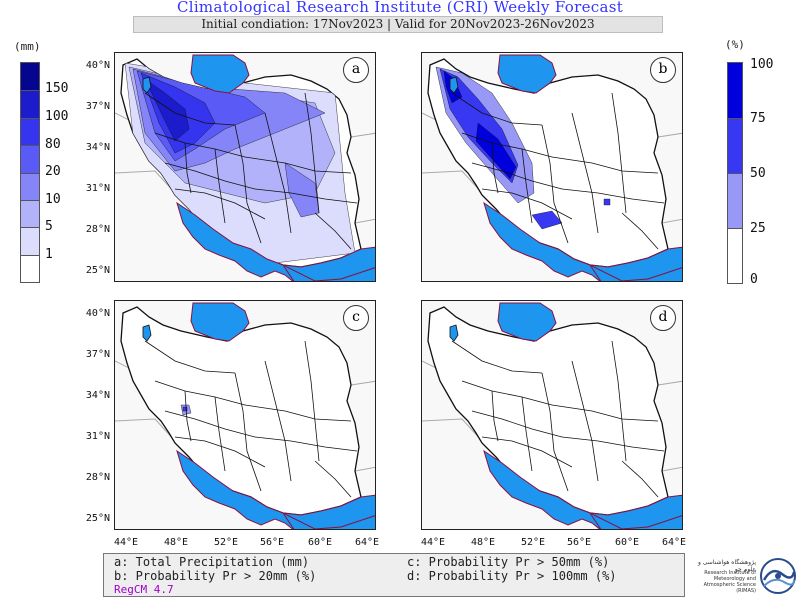 Image resolution: width=800 pixels, height=600 pixels. What do you see at coordinates (176, 542) in the screenshot?
I see `lon-label: 48°E` at bounding box center [176, 542].